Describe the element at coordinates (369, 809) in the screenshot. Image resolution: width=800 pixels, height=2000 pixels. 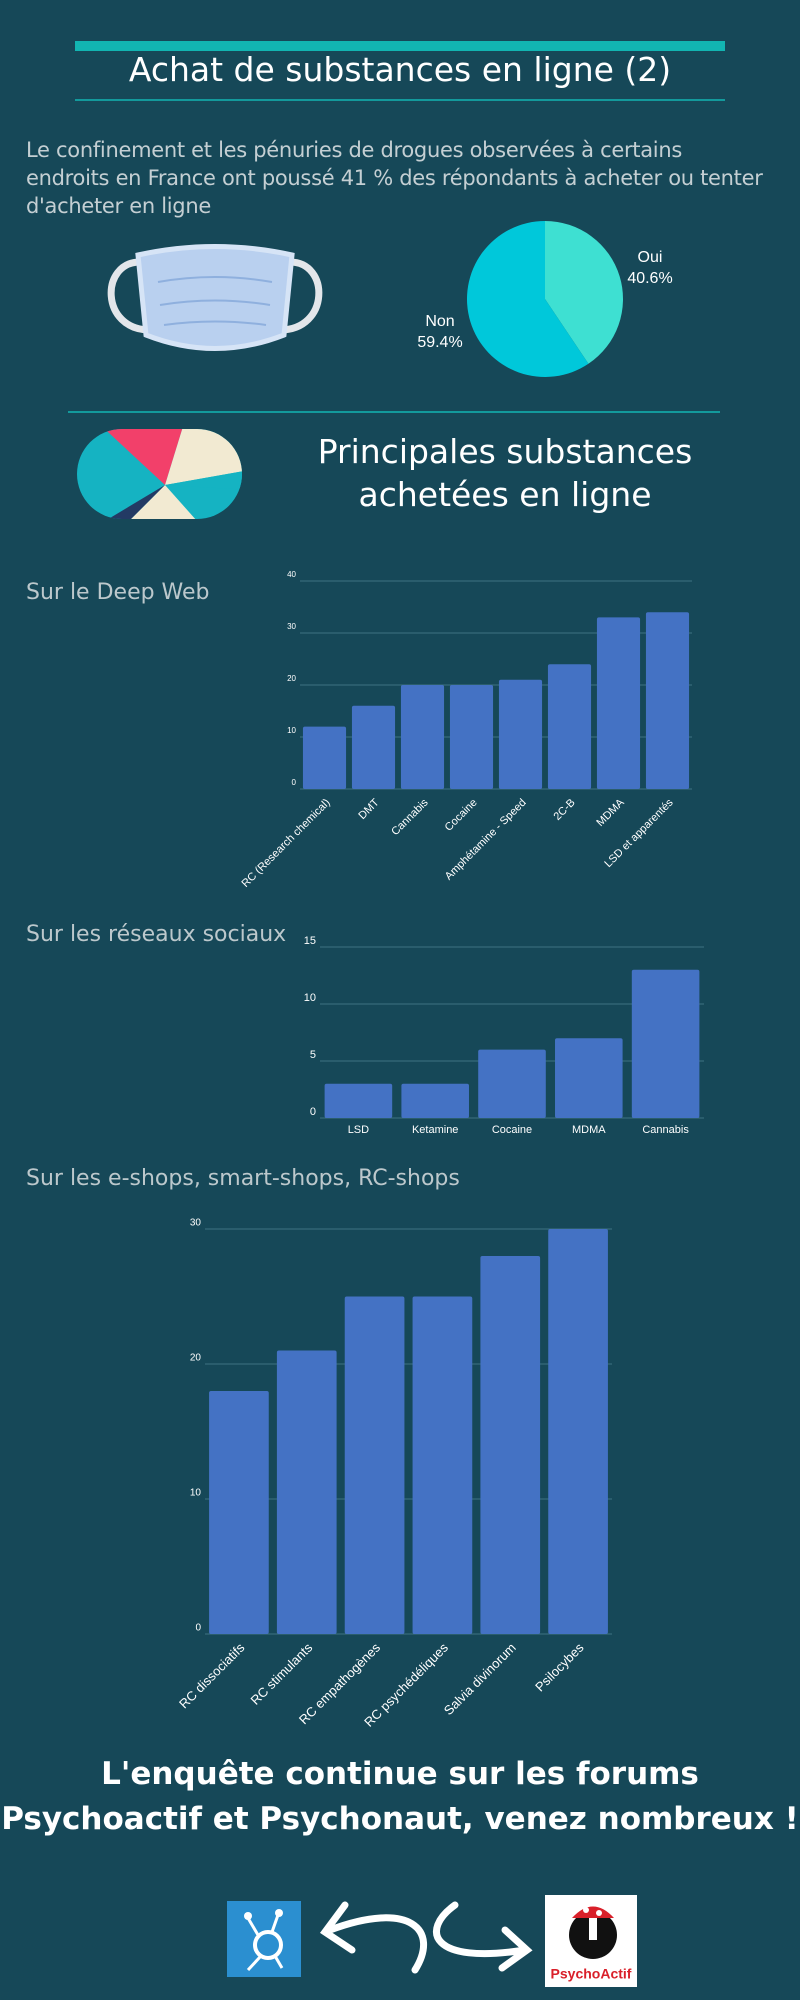
I see `x-tick-label: DMT` at that location.